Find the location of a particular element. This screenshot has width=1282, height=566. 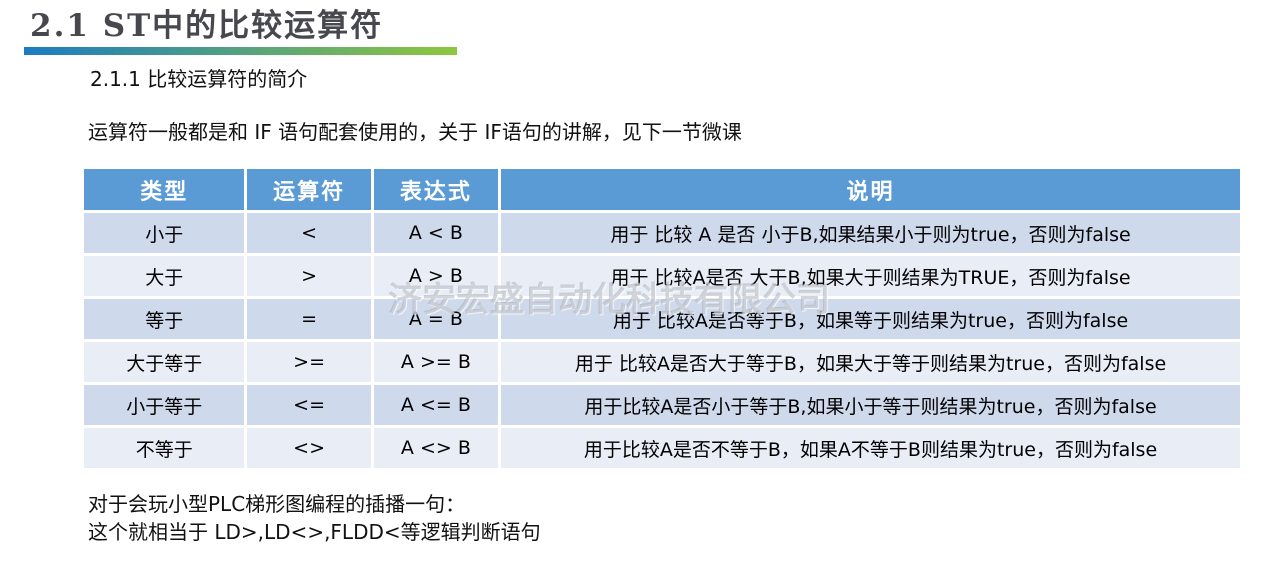

cell-expression: A < B is located at coordinates (436, 233).